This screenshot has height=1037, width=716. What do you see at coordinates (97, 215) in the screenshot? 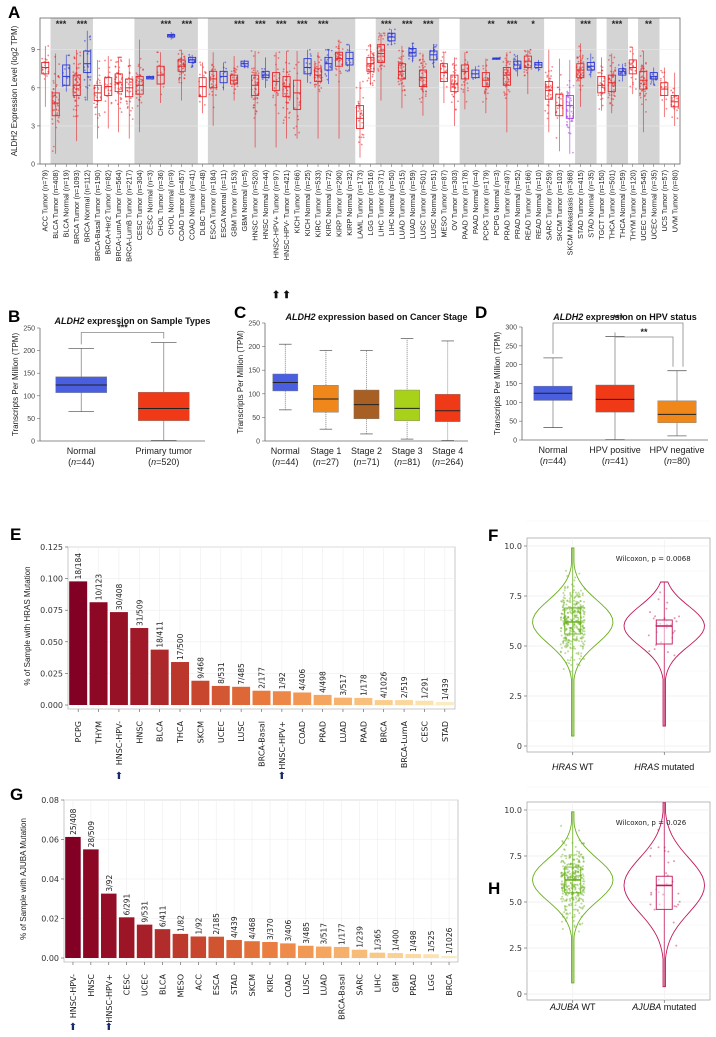
I see `x-category-label: BRCA-Basal Tumor (n=190)` at bounding box center [97, 215].